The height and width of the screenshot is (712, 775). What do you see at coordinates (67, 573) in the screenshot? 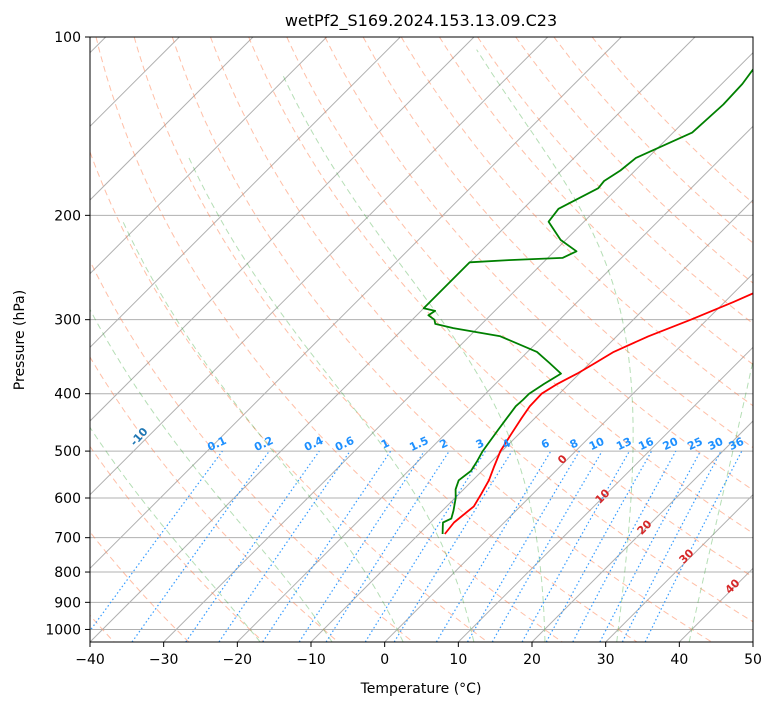
I see `y-tick-label: 800` at bounding box center [67, 573].